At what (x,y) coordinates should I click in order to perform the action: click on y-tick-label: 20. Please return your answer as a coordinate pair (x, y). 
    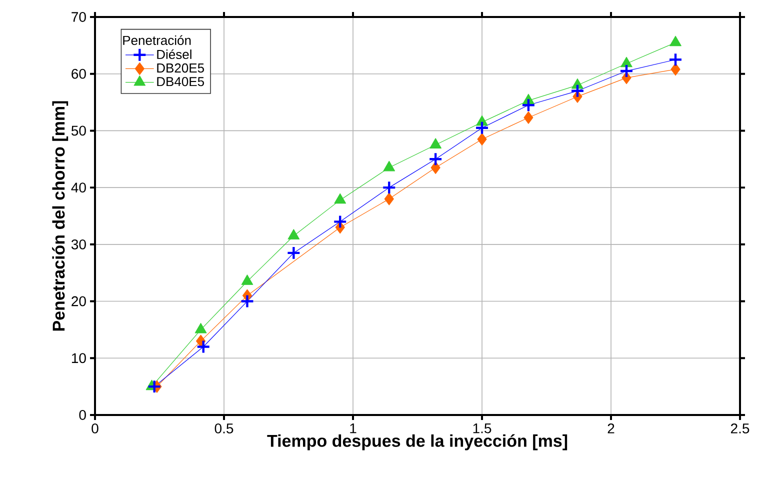
    Looking at the image, I should click on (79, 301).